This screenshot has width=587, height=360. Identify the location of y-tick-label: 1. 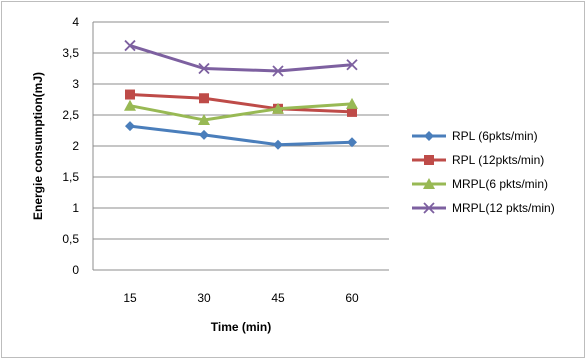
(75, 208).